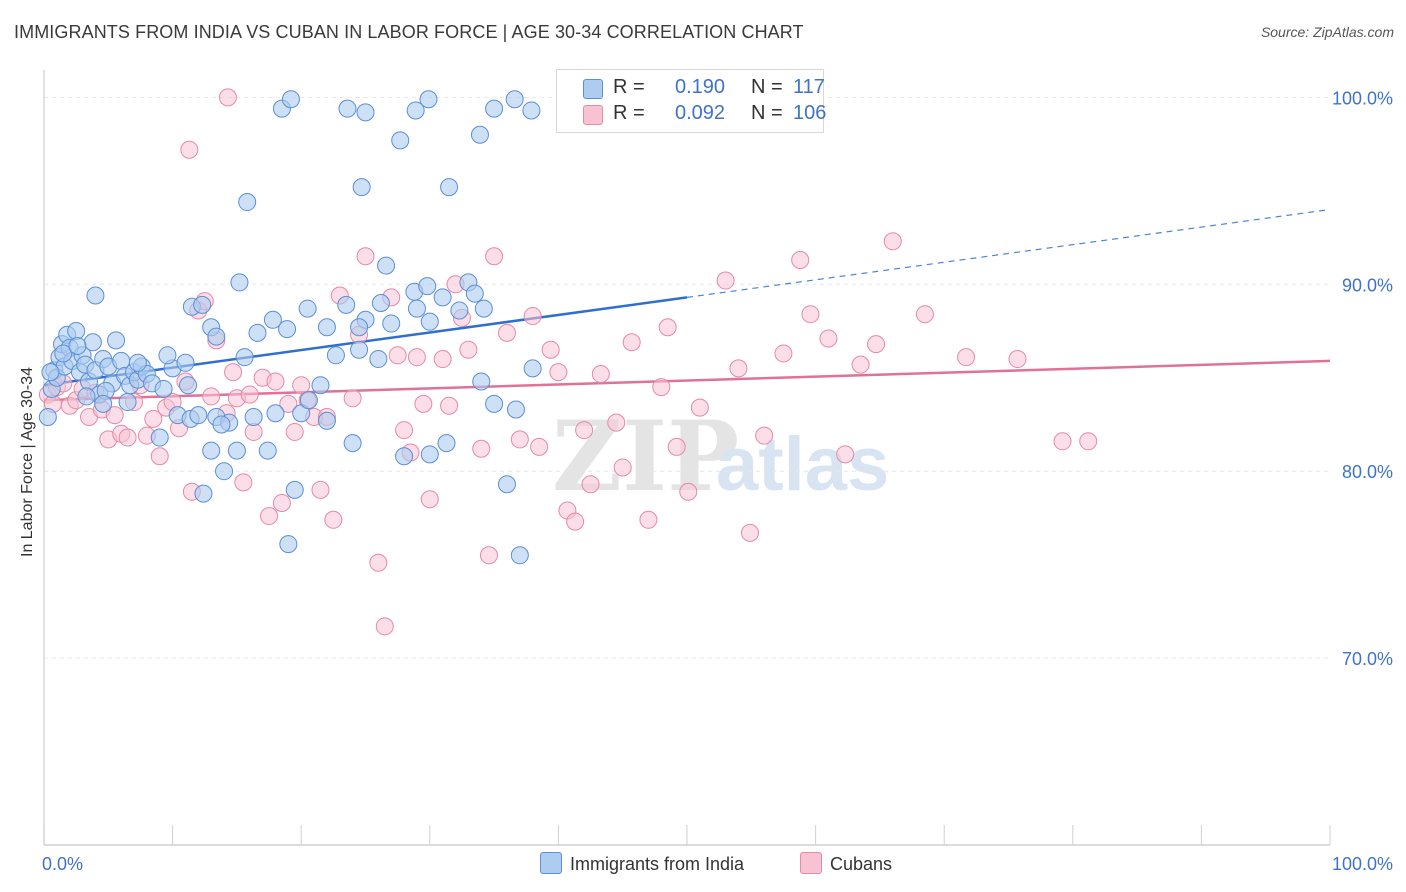 The width and height of the screenshot is (1406, 892). Describe the element at coordinates (629, 87) in the screenshot. I see `legend-r-label: R =` at that location.